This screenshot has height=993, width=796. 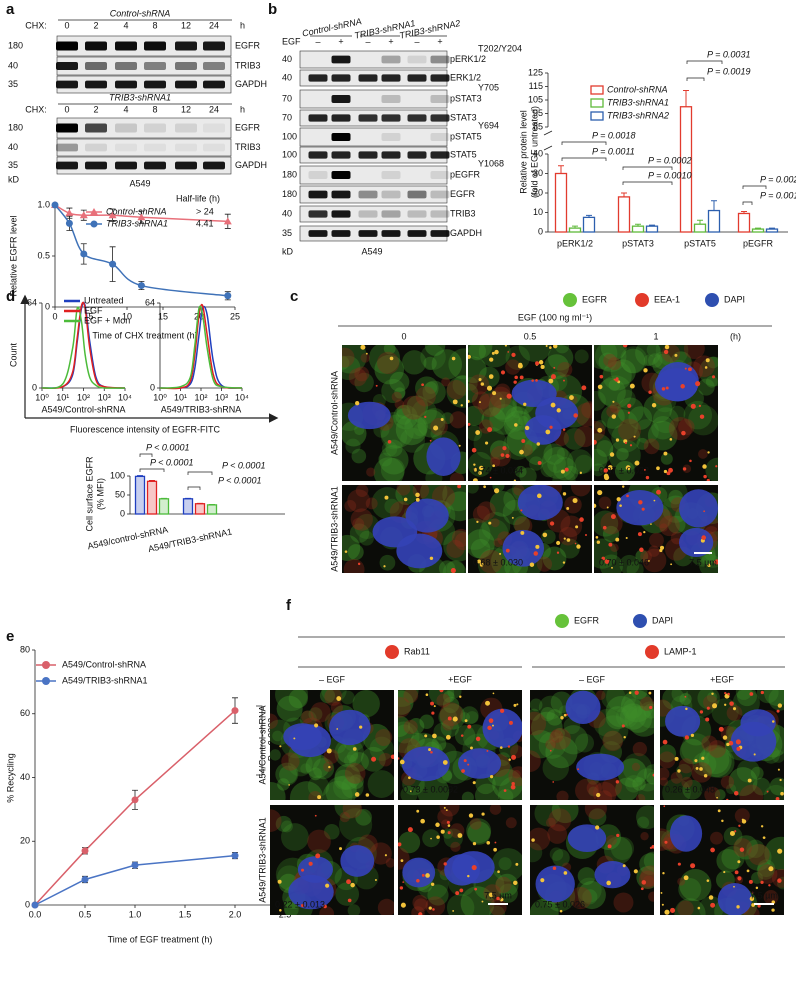 I want to click on y-tick-label: 64, so click(x=32, y=302).